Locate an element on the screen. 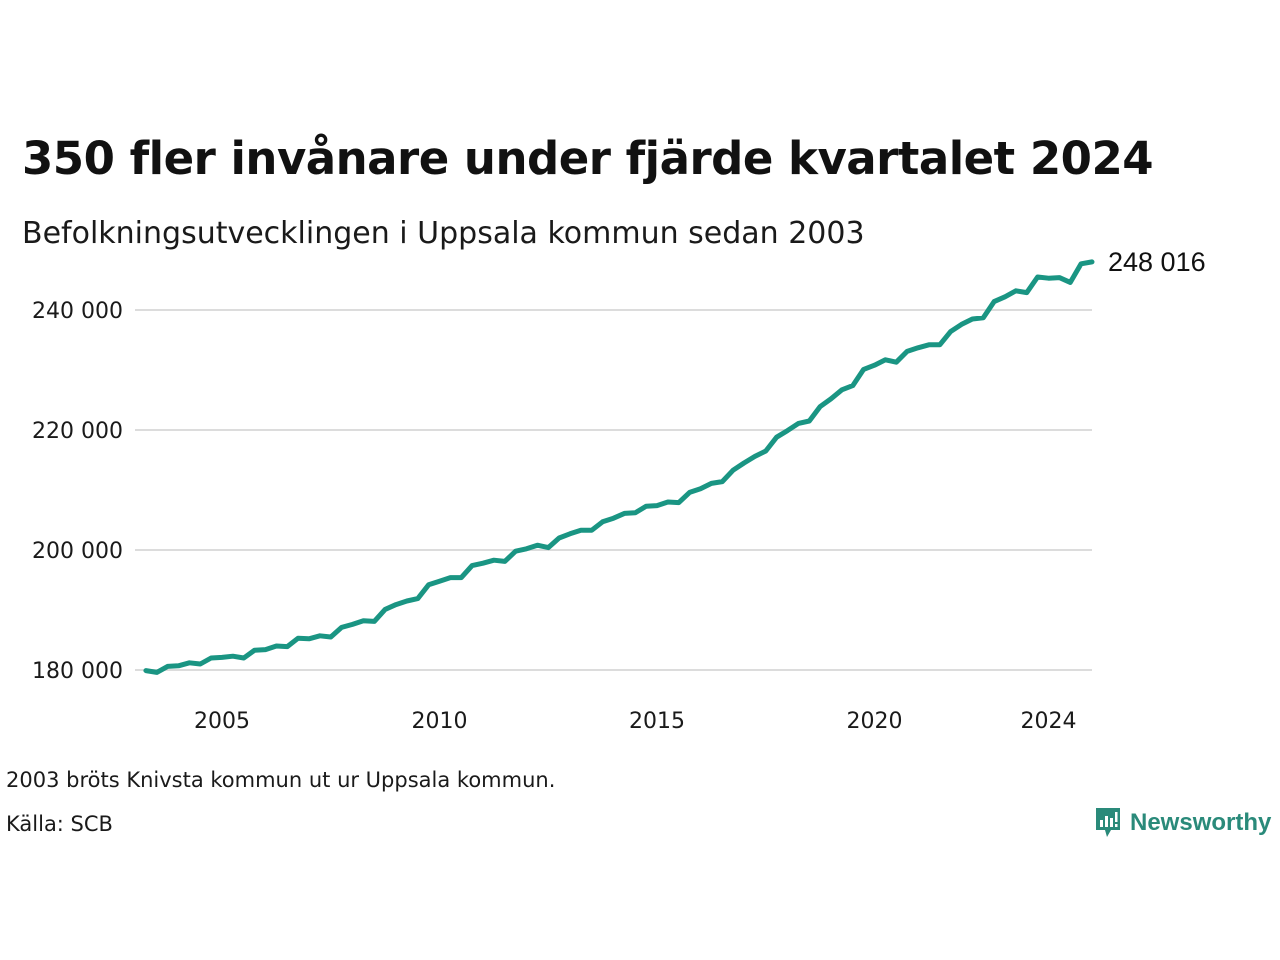 This screenshot has height=960, width=1280. y-axis: 180 000 200 000 220 000 240 000 is located at coordinates (77, 491).